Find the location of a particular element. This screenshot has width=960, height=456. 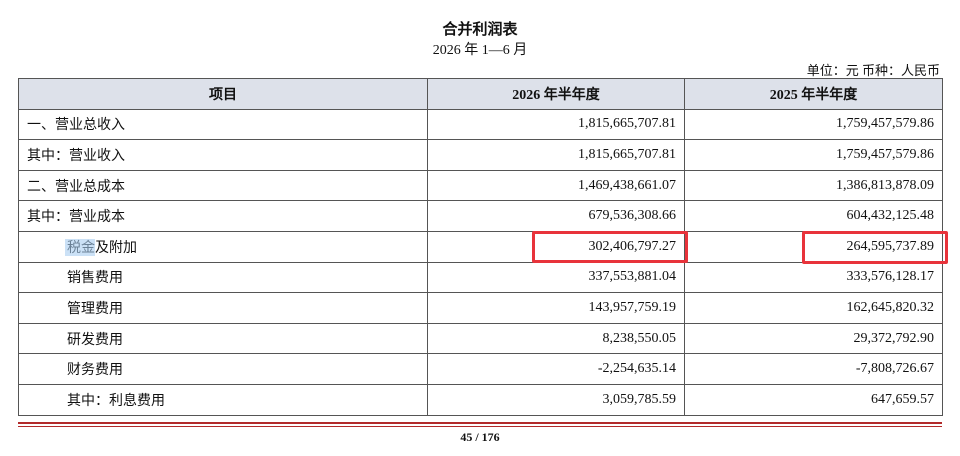

title: 合并利润表 is located at coordinates (480, 30).